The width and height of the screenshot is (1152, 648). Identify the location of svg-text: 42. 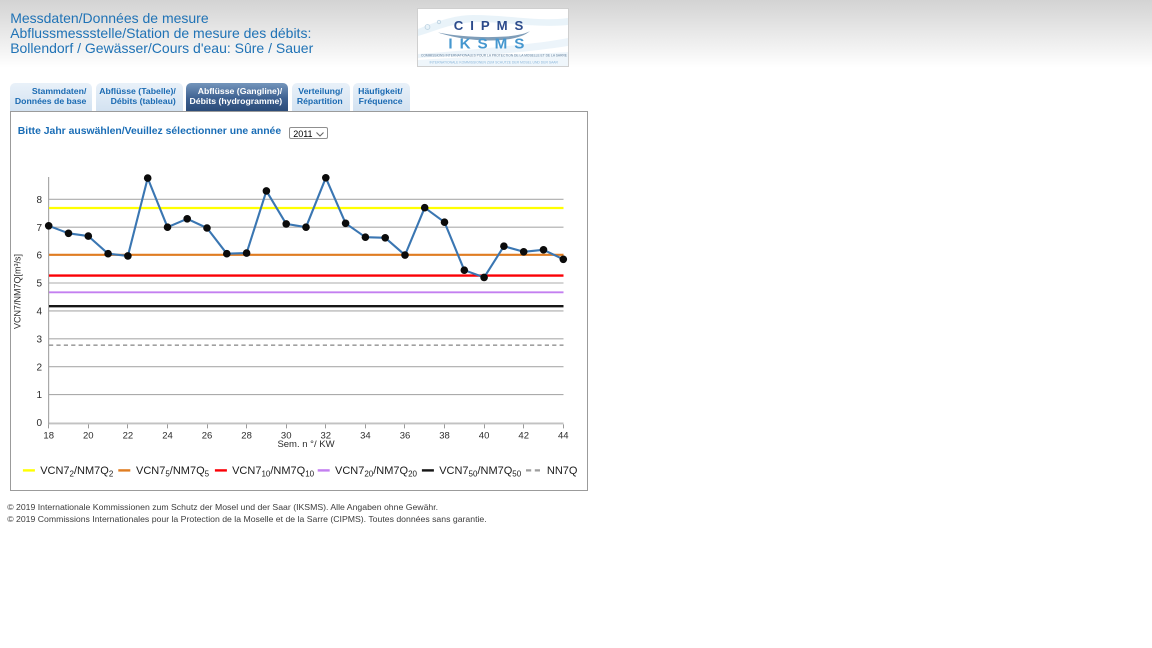
(523, 435).